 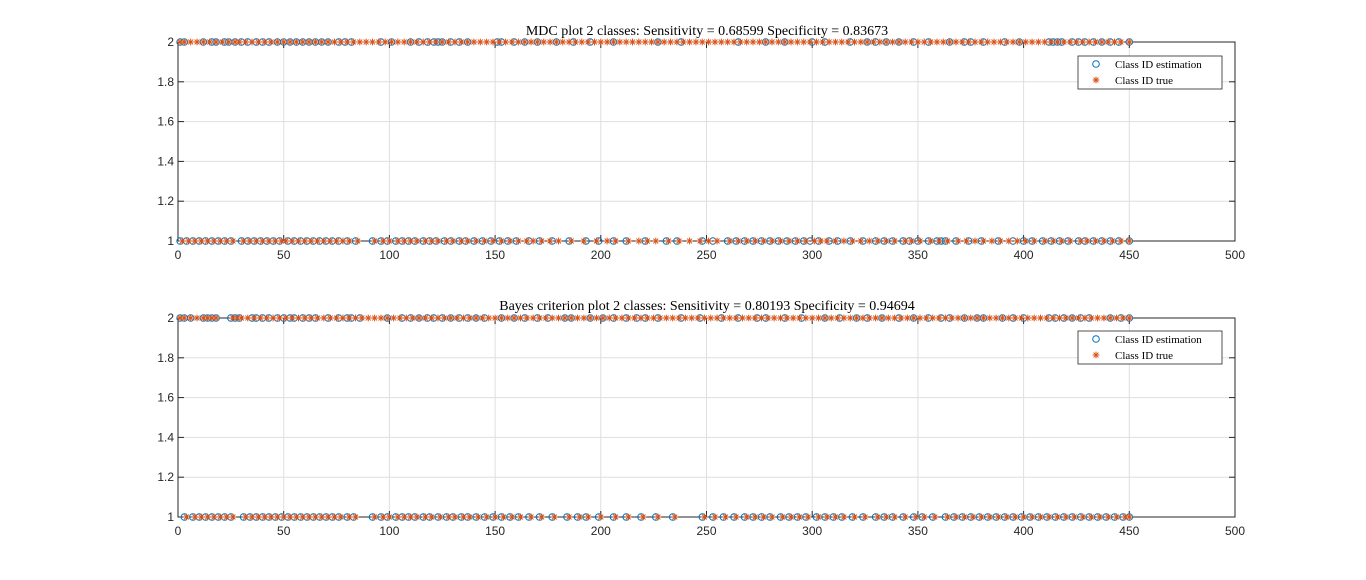 What do you see at coordinates (1158, 340) in the screenshot?
I see `legend-estimation-label: Class ID estimation` at bounding box center [1158, 340].